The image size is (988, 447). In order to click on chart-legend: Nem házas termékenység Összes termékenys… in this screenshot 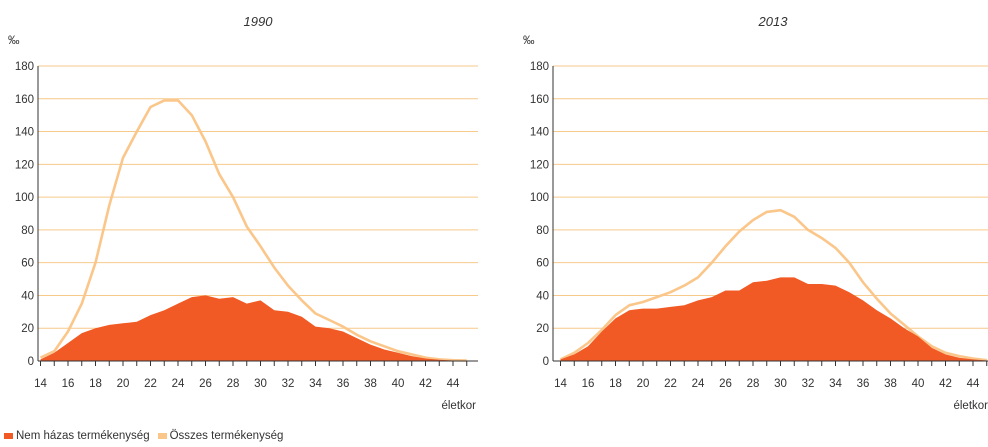, I will do `click(147, 436)`.